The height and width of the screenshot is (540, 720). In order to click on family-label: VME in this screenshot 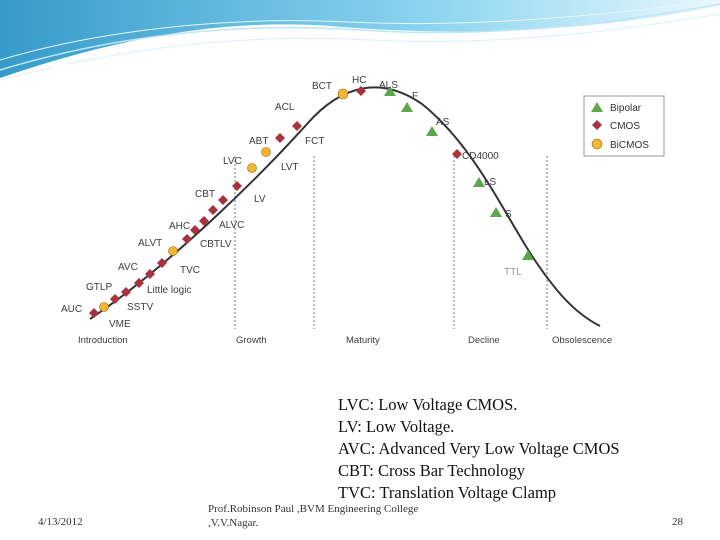, I will do `click(120, 324)`.